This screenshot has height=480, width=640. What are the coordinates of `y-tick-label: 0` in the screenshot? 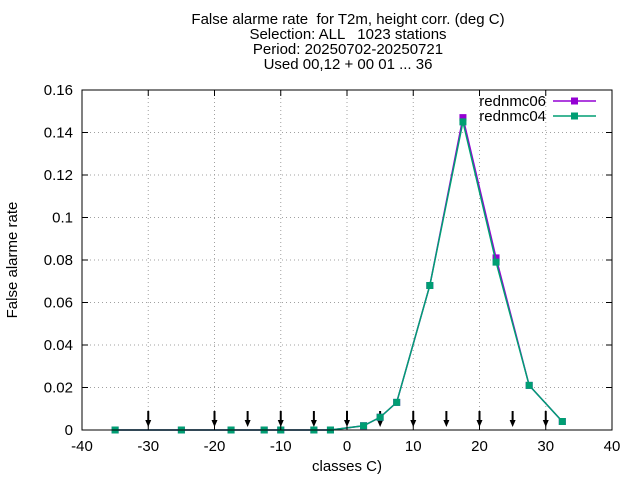 It's located at (69, 430).